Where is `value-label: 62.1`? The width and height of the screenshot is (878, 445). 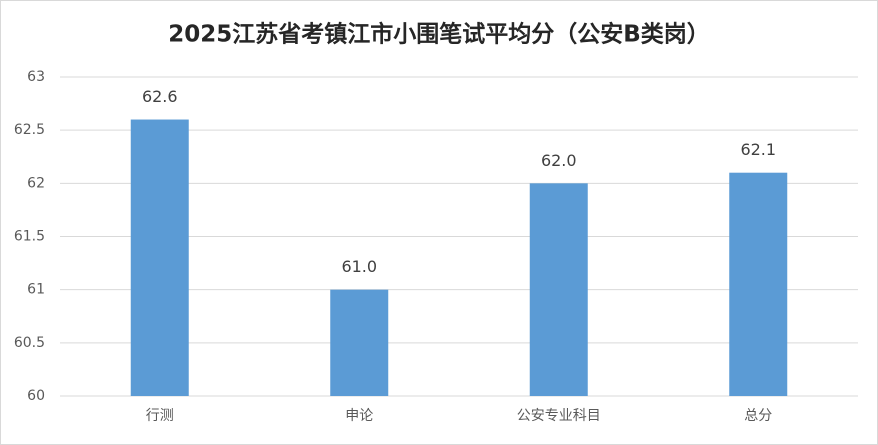 value-label: 62.1 is located at coordinates (758, 149).